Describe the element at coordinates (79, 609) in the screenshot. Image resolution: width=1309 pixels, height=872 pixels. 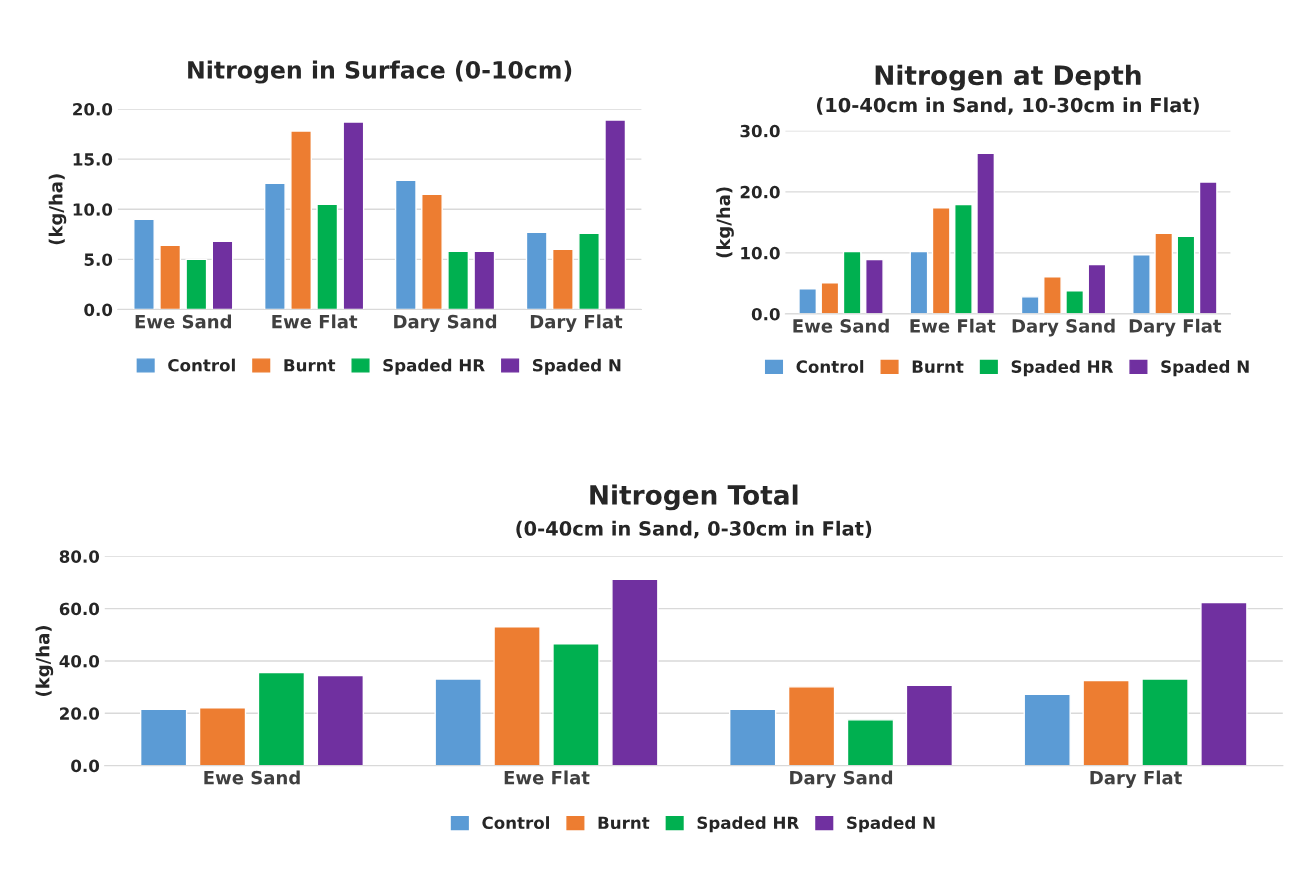
I see `y-tick-label: 60.0` at that location.